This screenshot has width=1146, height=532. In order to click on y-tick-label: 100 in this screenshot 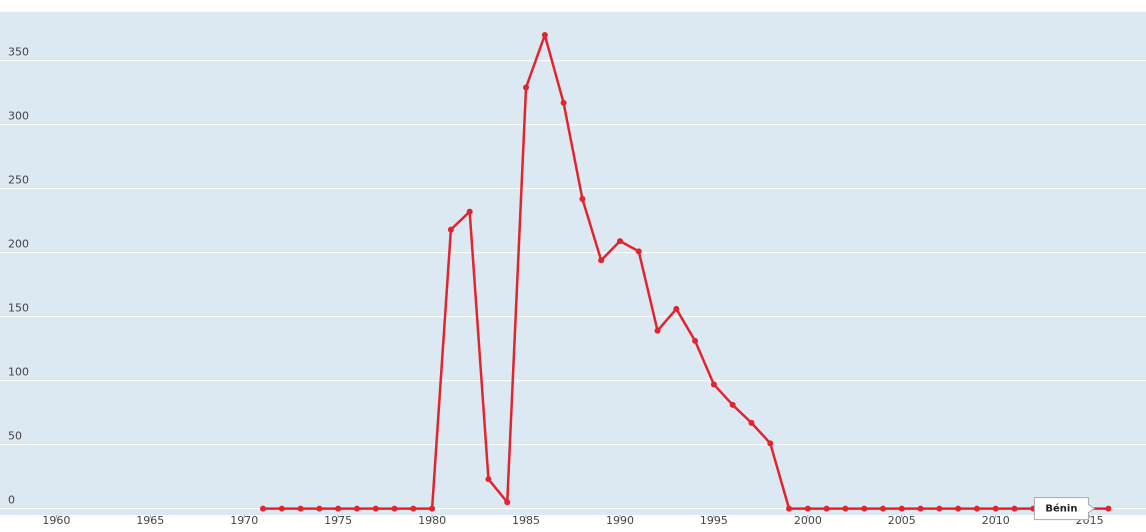, I will do `click(18, 372)`.